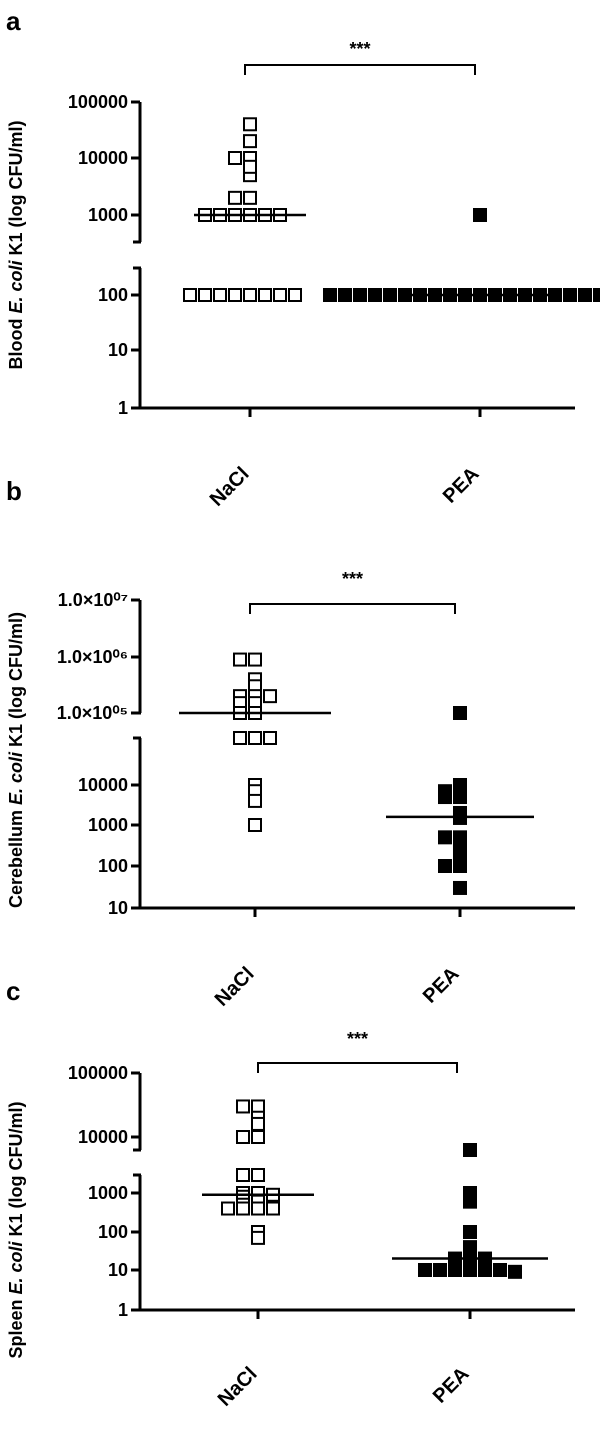 The height and width of the screenshot is (1440, 600). Describe the element at coordinates (14, 491) in the screenshot. I see `panel-letter: b` at that location.